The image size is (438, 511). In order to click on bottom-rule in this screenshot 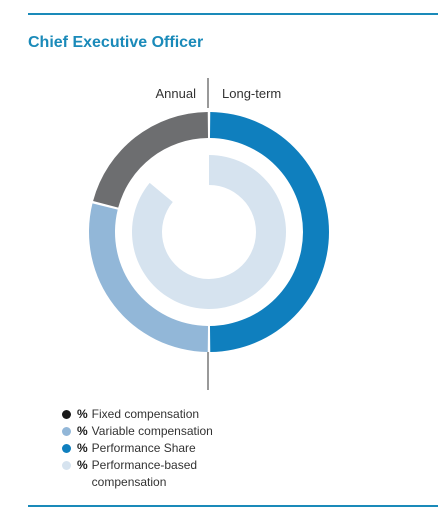, I will do `click(233, 506)`.